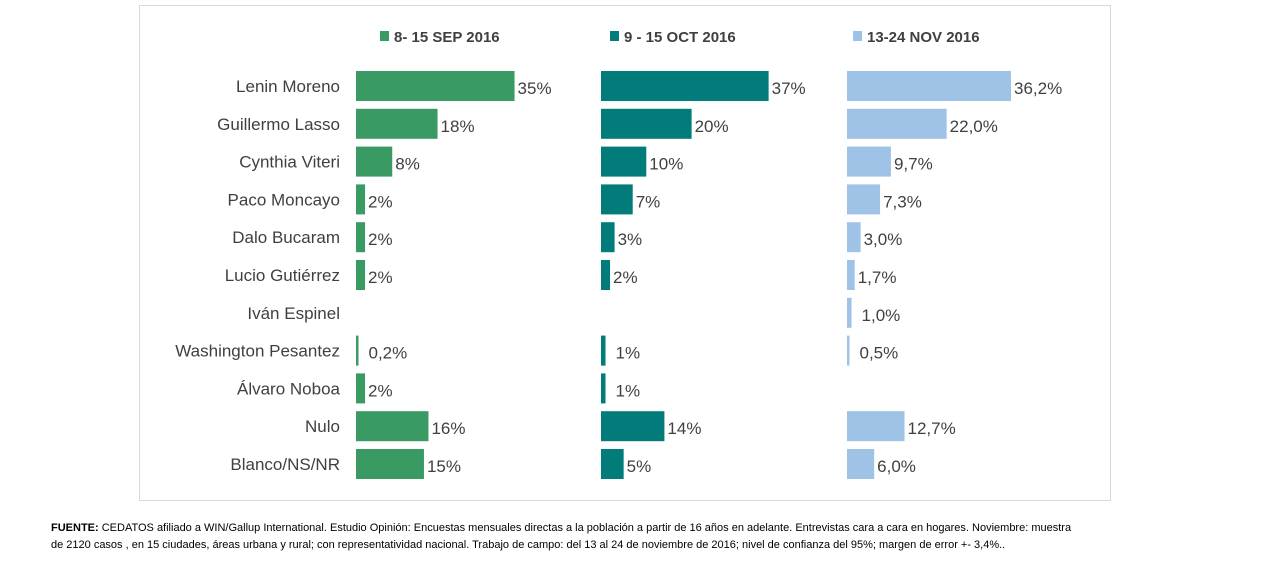 Image resolution: width=1263 pixels, height=569 pixels. I want to click on category-label: Álvaro Noboa, so click(289, 388).